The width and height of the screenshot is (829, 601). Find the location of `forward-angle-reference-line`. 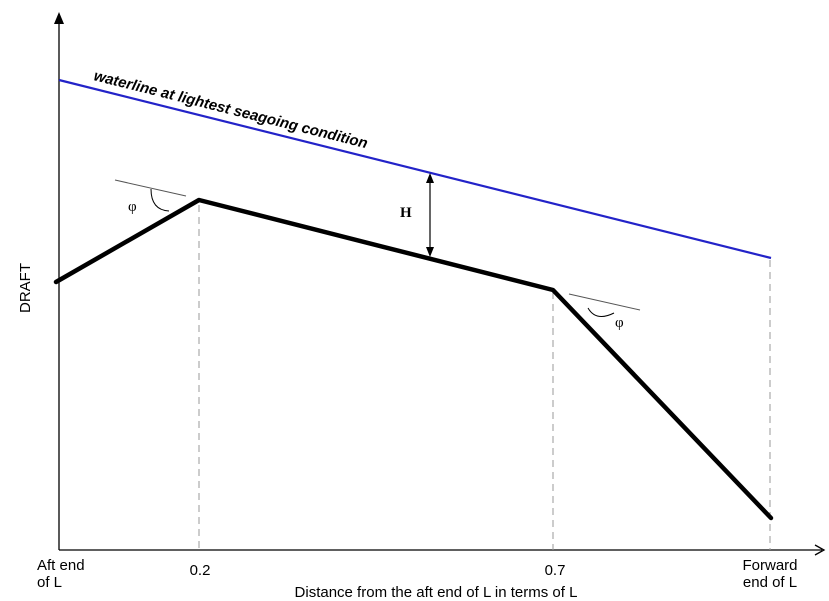

forward-angle-reference-line is located at coordinates (604, 302).